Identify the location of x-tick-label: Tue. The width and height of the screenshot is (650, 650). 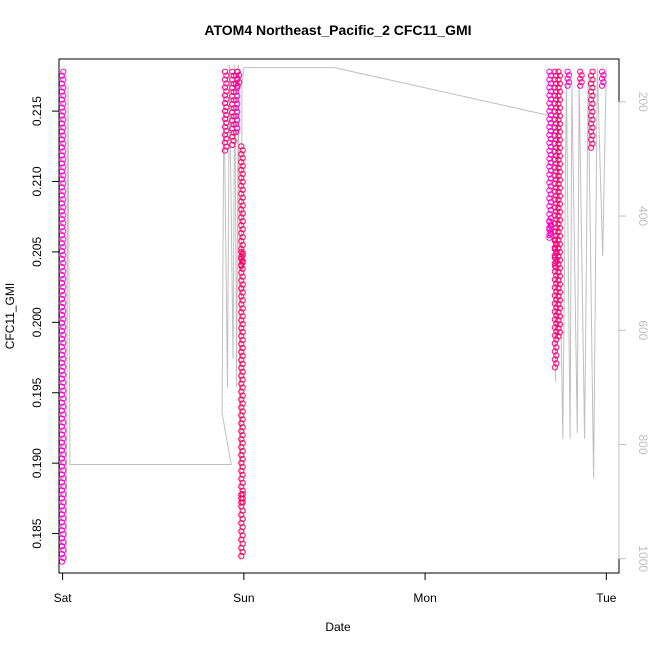
(606, 598).